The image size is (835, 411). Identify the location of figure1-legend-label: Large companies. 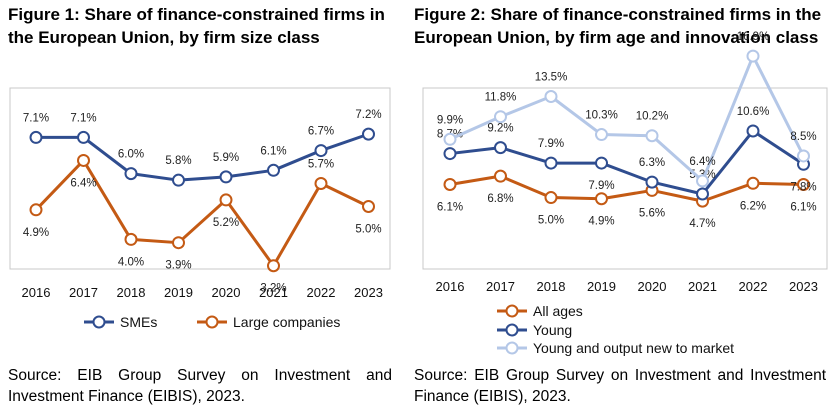
(286, 322).